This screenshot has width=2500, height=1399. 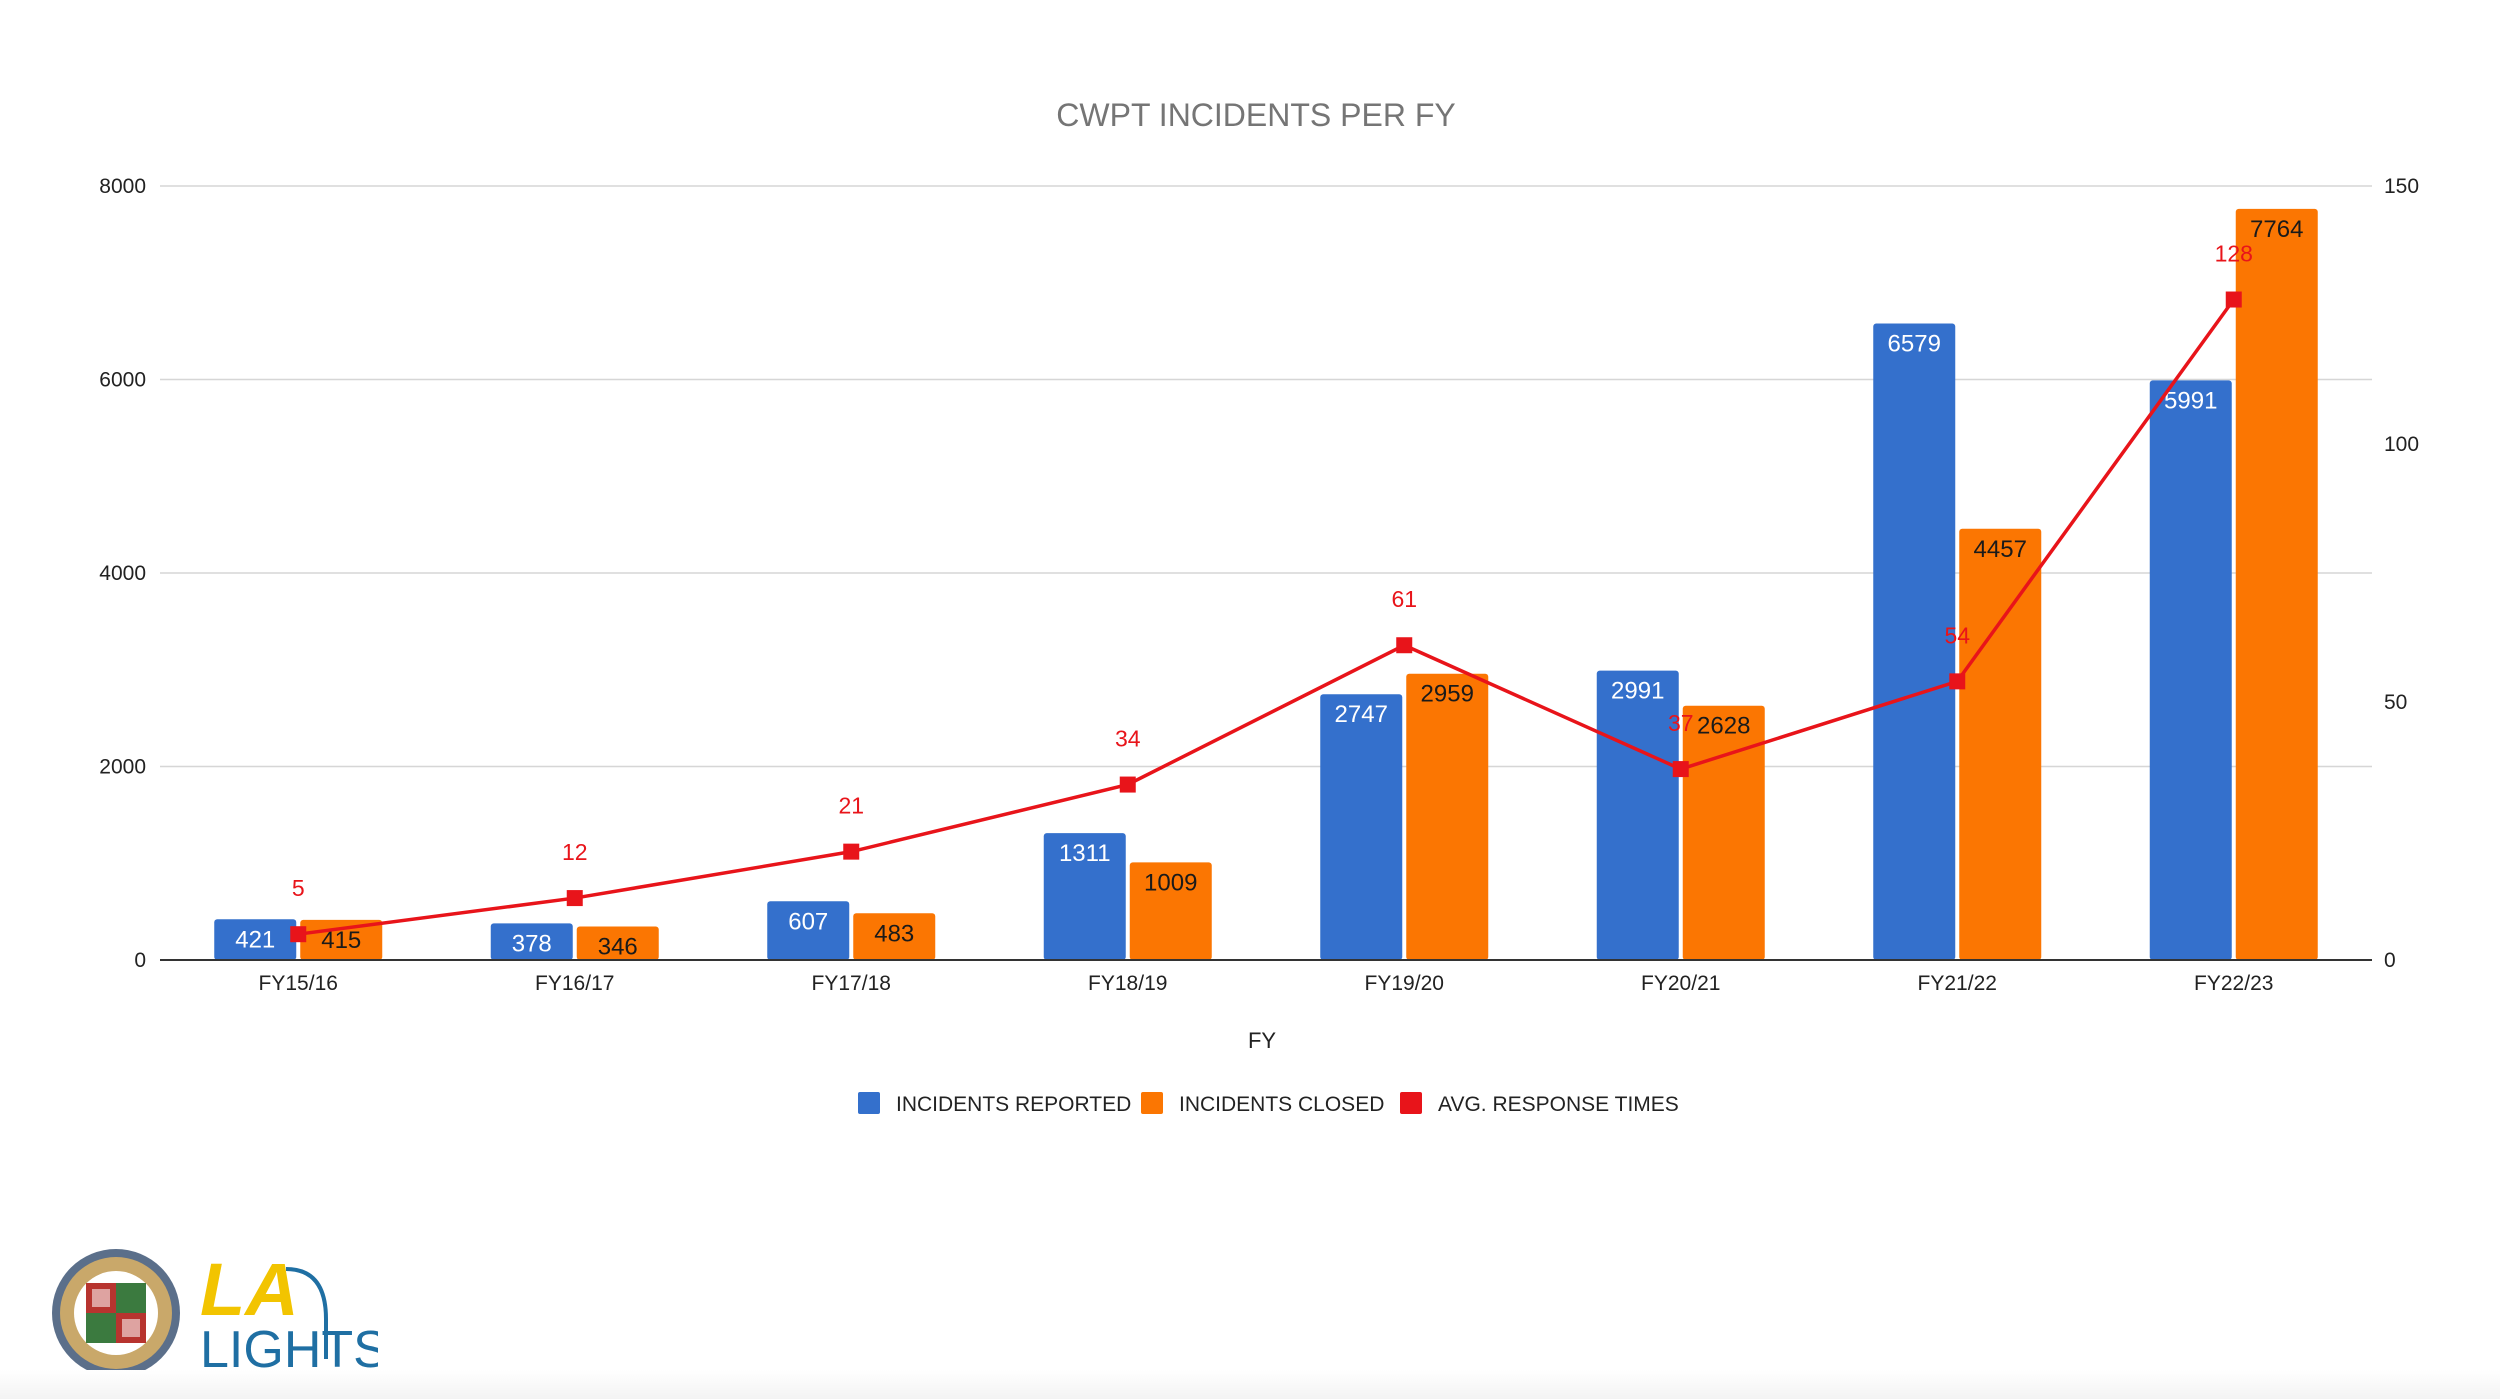 What do you see at coordinates (1255, 115) in the screenshot?
I see `chart-title: CWPT INCIDENTS PER FY` at bounding box center [1255, 115].